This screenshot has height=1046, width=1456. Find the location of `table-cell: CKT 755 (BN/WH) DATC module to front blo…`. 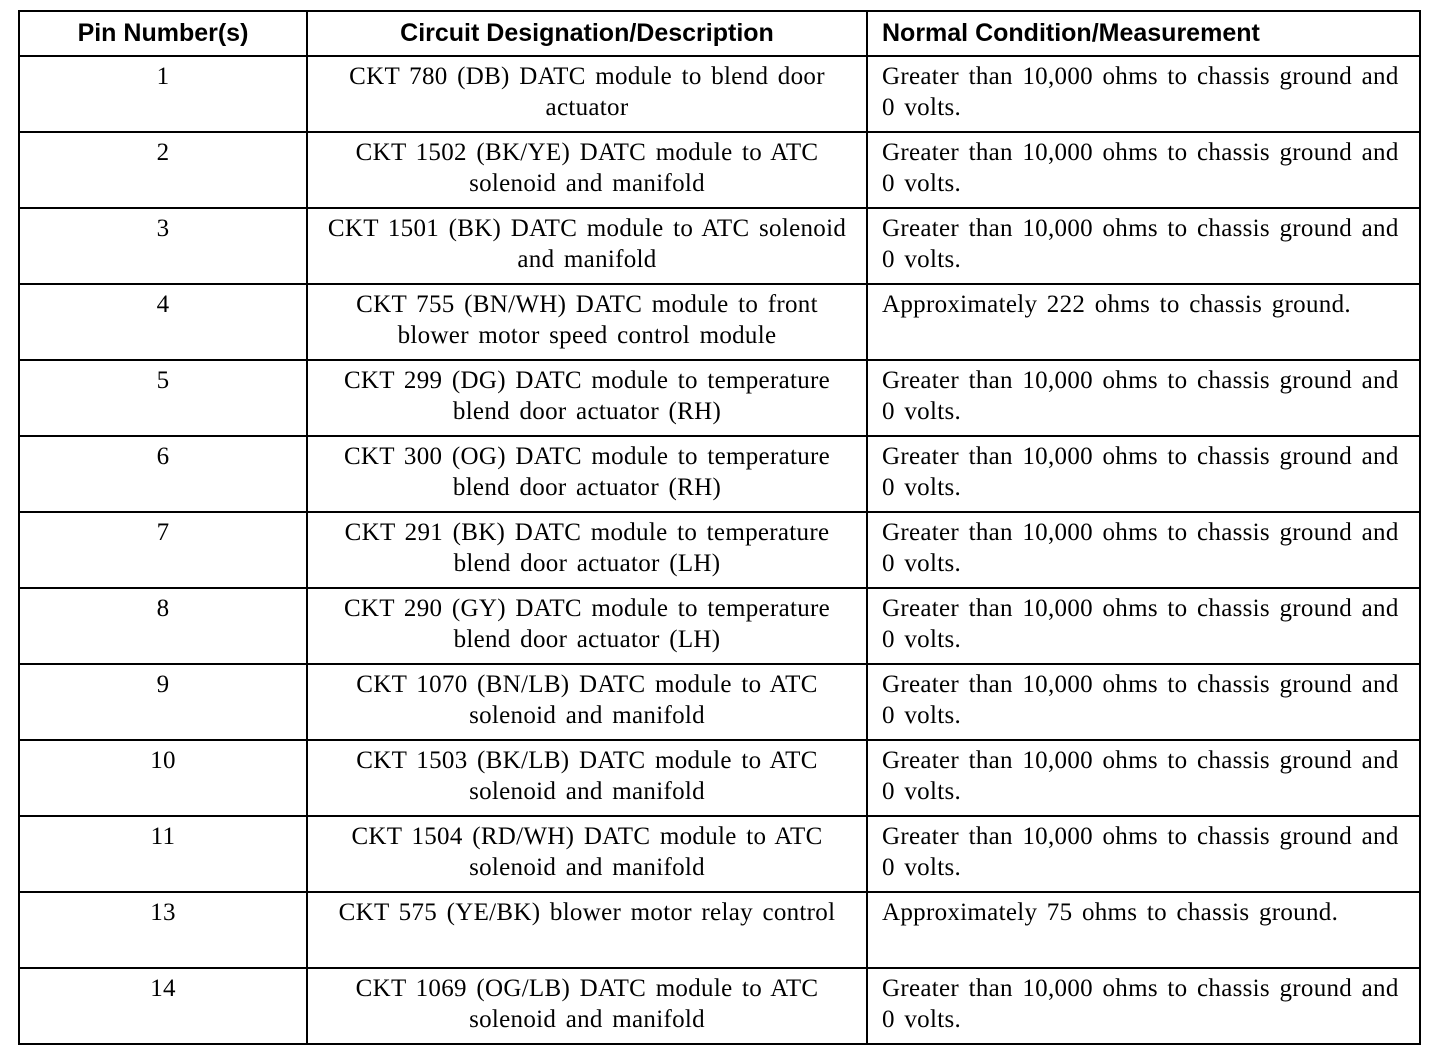

table-cell: CKT 755 (BN/WH) DATC module to front blo… is located at coordinates (587, 322).